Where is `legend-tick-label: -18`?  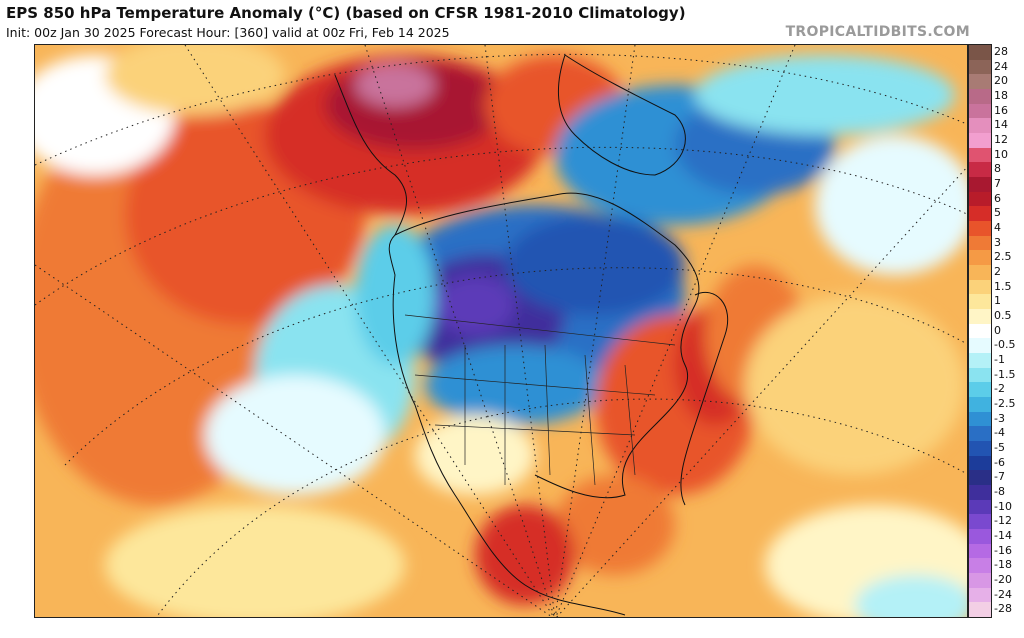
legend-tick-label: -18 is located at coordinates (1003, 565).